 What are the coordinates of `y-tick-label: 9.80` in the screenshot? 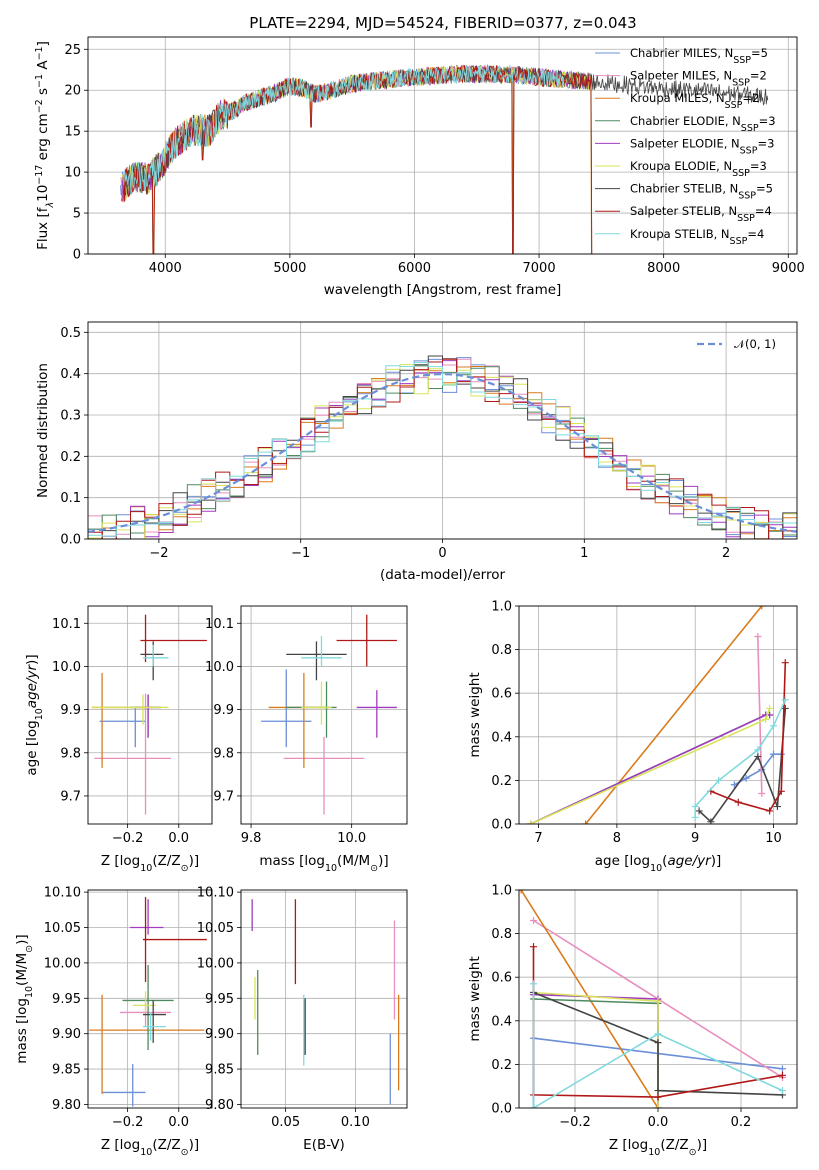 It's located at (219, 1105).